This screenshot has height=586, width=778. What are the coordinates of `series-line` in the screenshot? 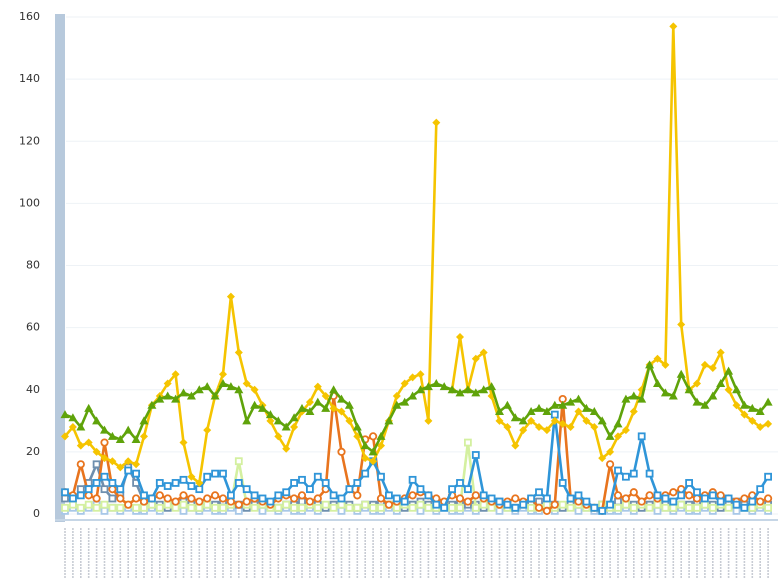 It's located at (417, 408).